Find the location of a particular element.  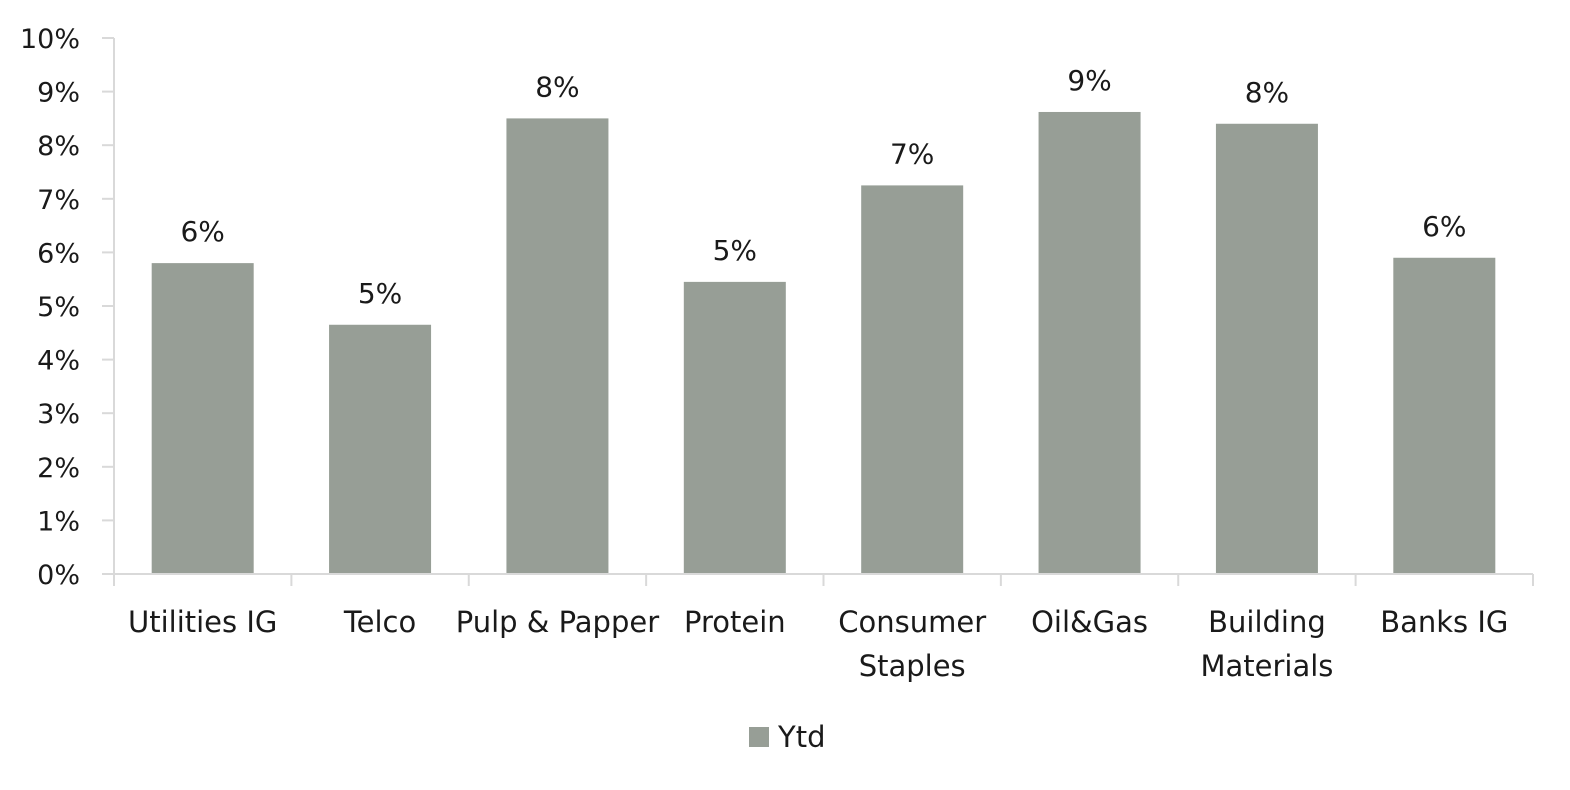

x-tick-label: Pulp & Papper is located at coordinates (557, 622).